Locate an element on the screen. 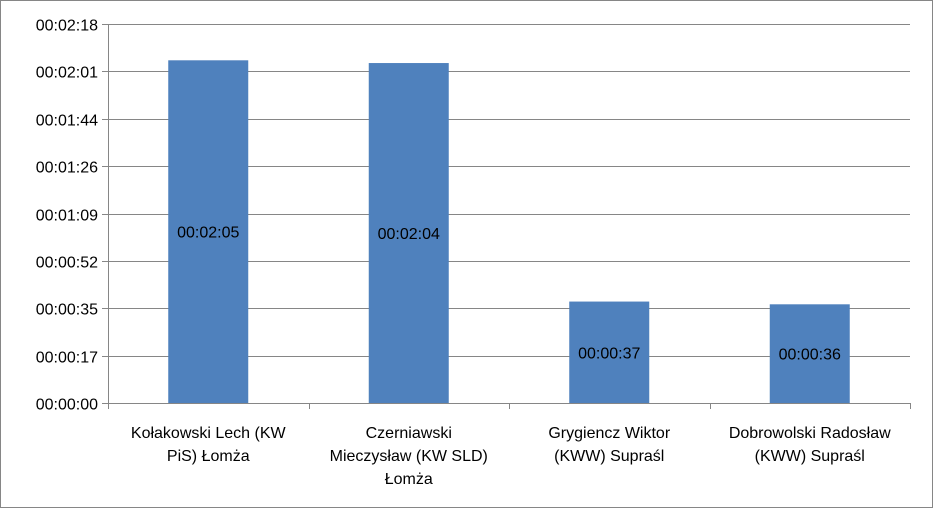 This screenshot has height=508, width=933. x-category-label: Czerniawski Mieczysław (KW SLD) Łomża is located at coordinates (409, 456).